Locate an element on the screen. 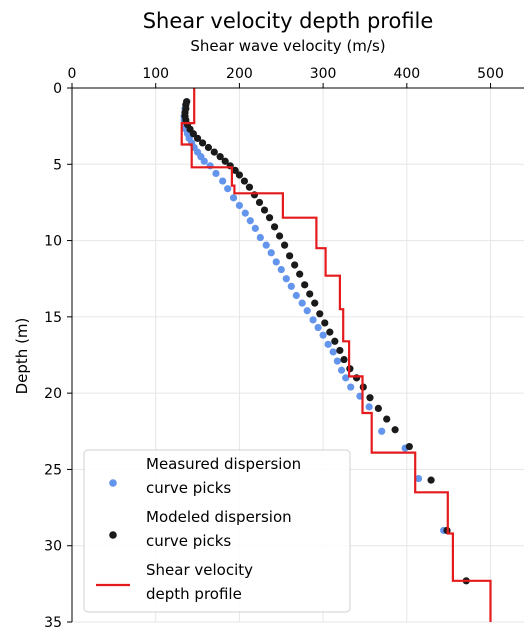 The width and height of the screenshot is (524, 631). x-tick-label: 200 is located at coordinates (239, 74).